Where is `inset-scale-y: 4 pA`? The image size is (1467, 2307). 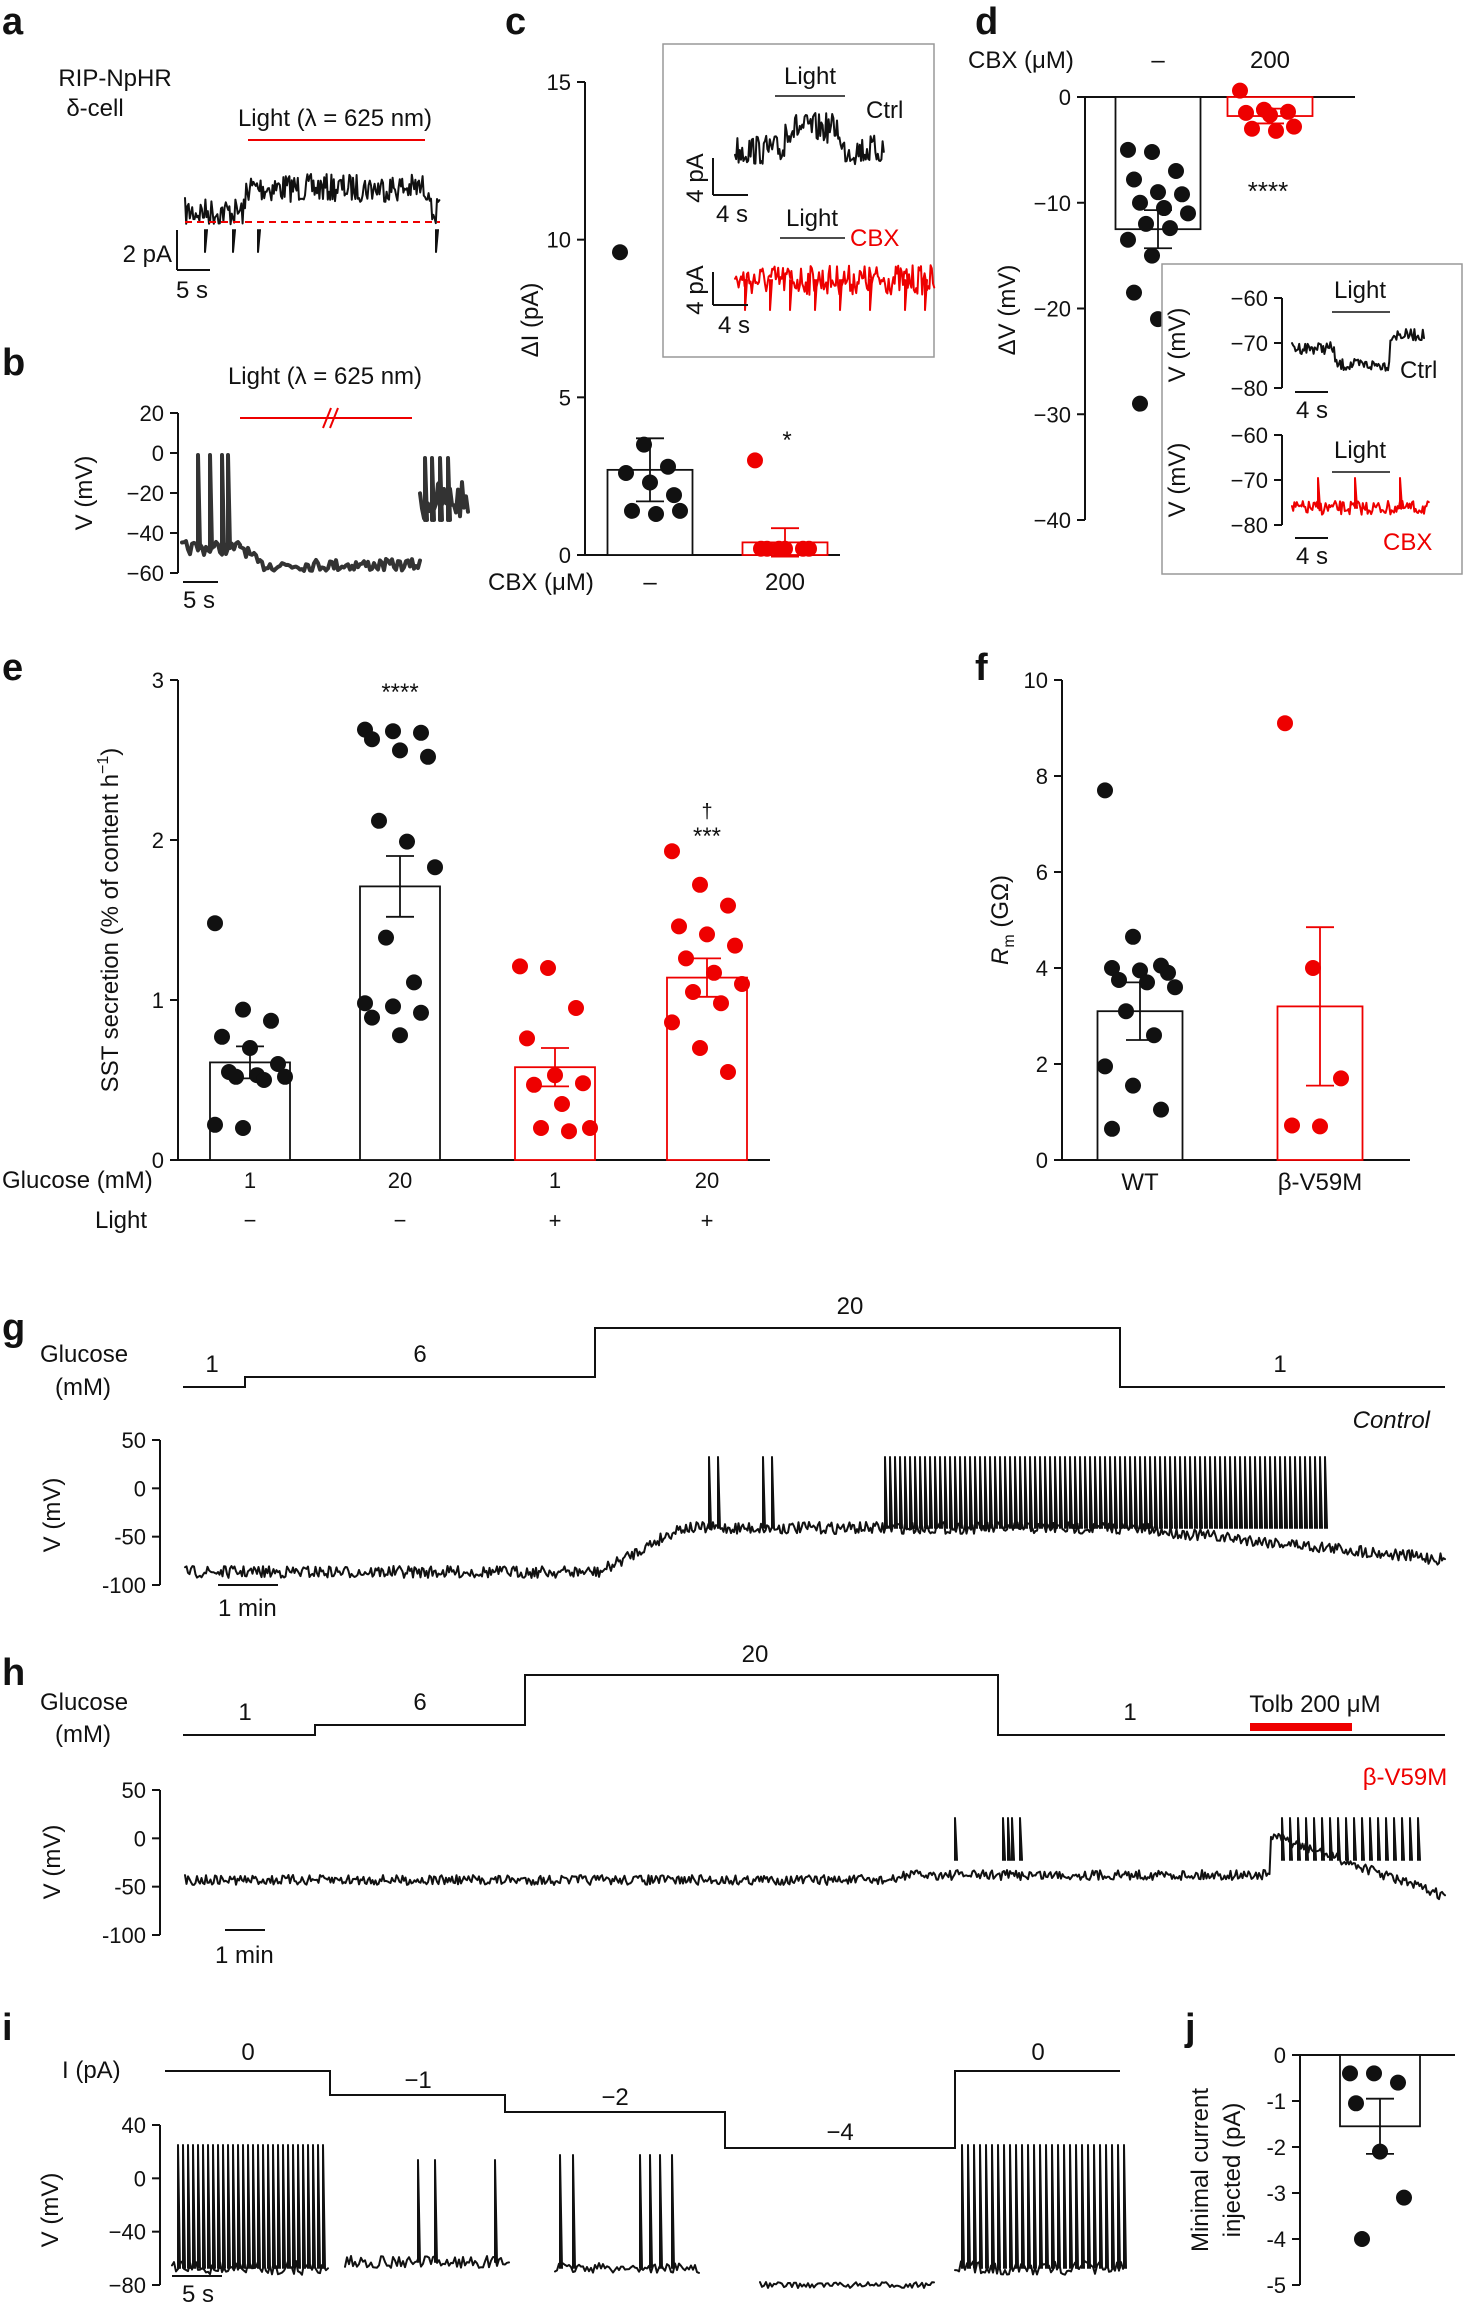
inset-scale-y: 4 pA is located at coordinates (695, 177).